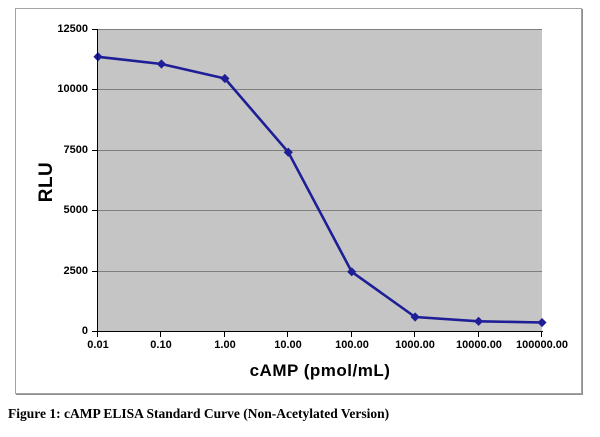 The width and height of the screenshot is (600, 437). What do you see at coordinates (542, 345) in the screenshot?
I see `x-tick-label: 100000.00` at bounding box center [542, 345].